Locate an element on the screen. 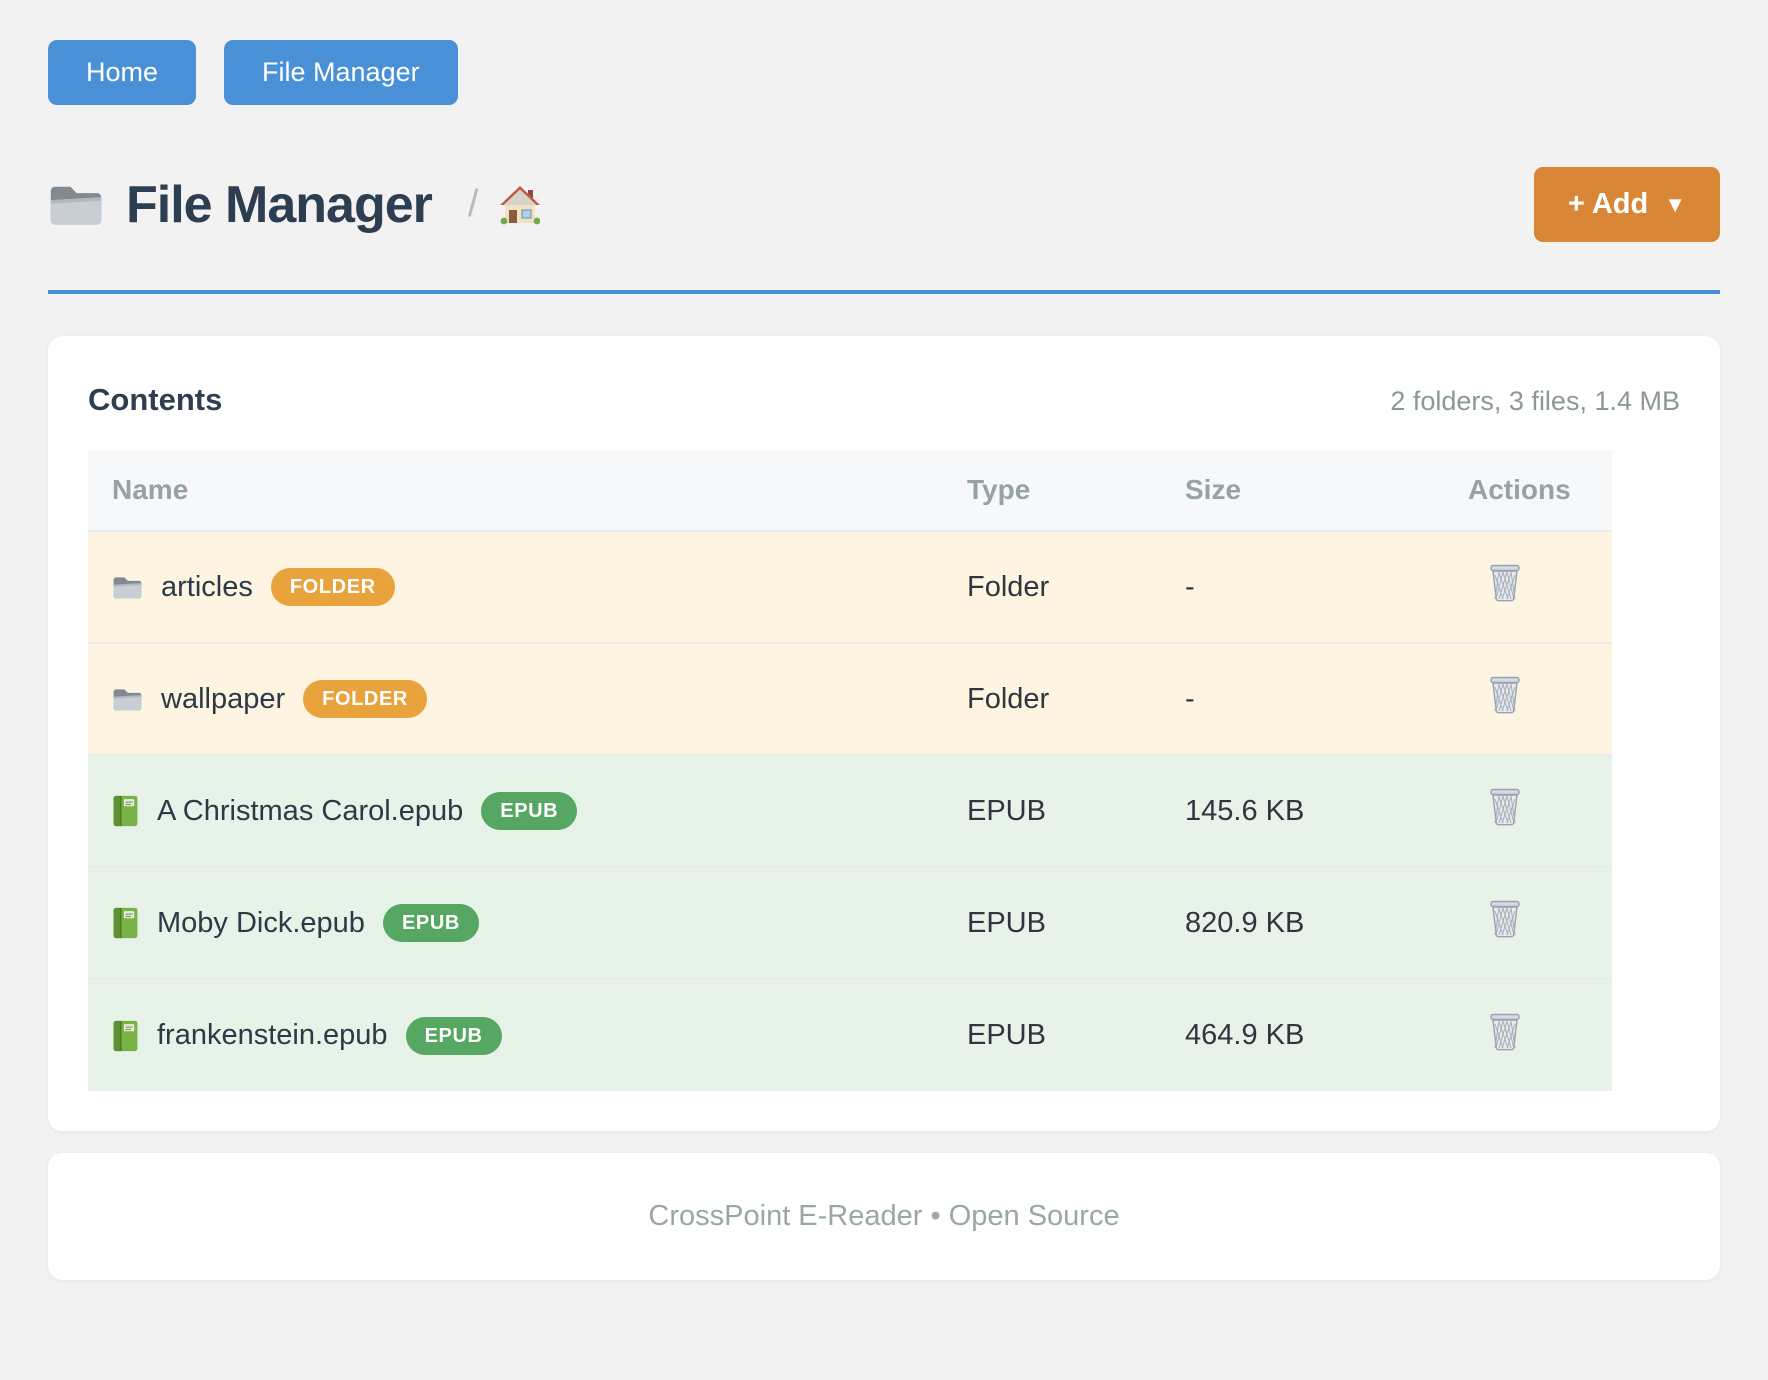  row-name-label: A Christmas Carol.epub is located at coordinates (310, 810).